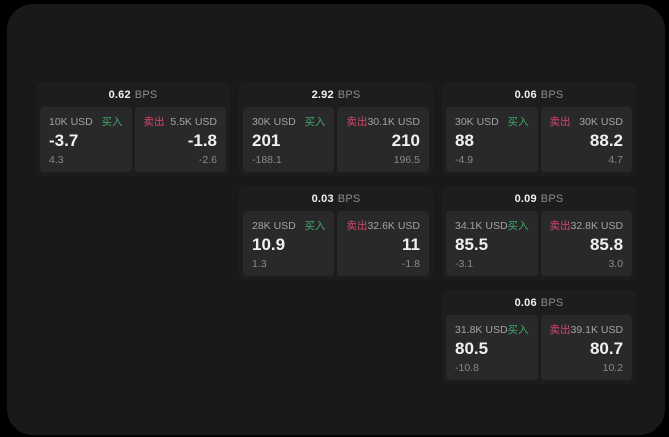 The height and width of the screenshot is (437, 669). I want to click on buy-size-label: 31.8K USD, so click(481, 329).